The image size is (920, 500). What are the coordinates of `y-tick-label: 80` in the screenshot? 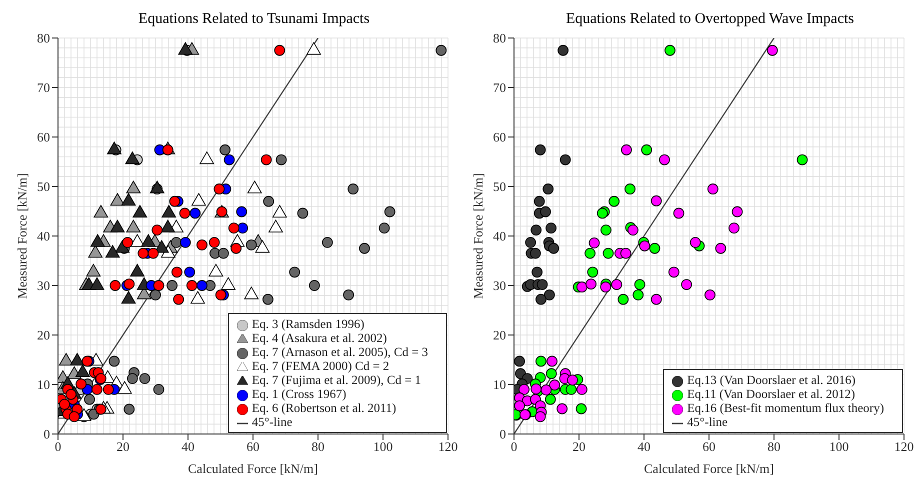 It's located at (499, 38).